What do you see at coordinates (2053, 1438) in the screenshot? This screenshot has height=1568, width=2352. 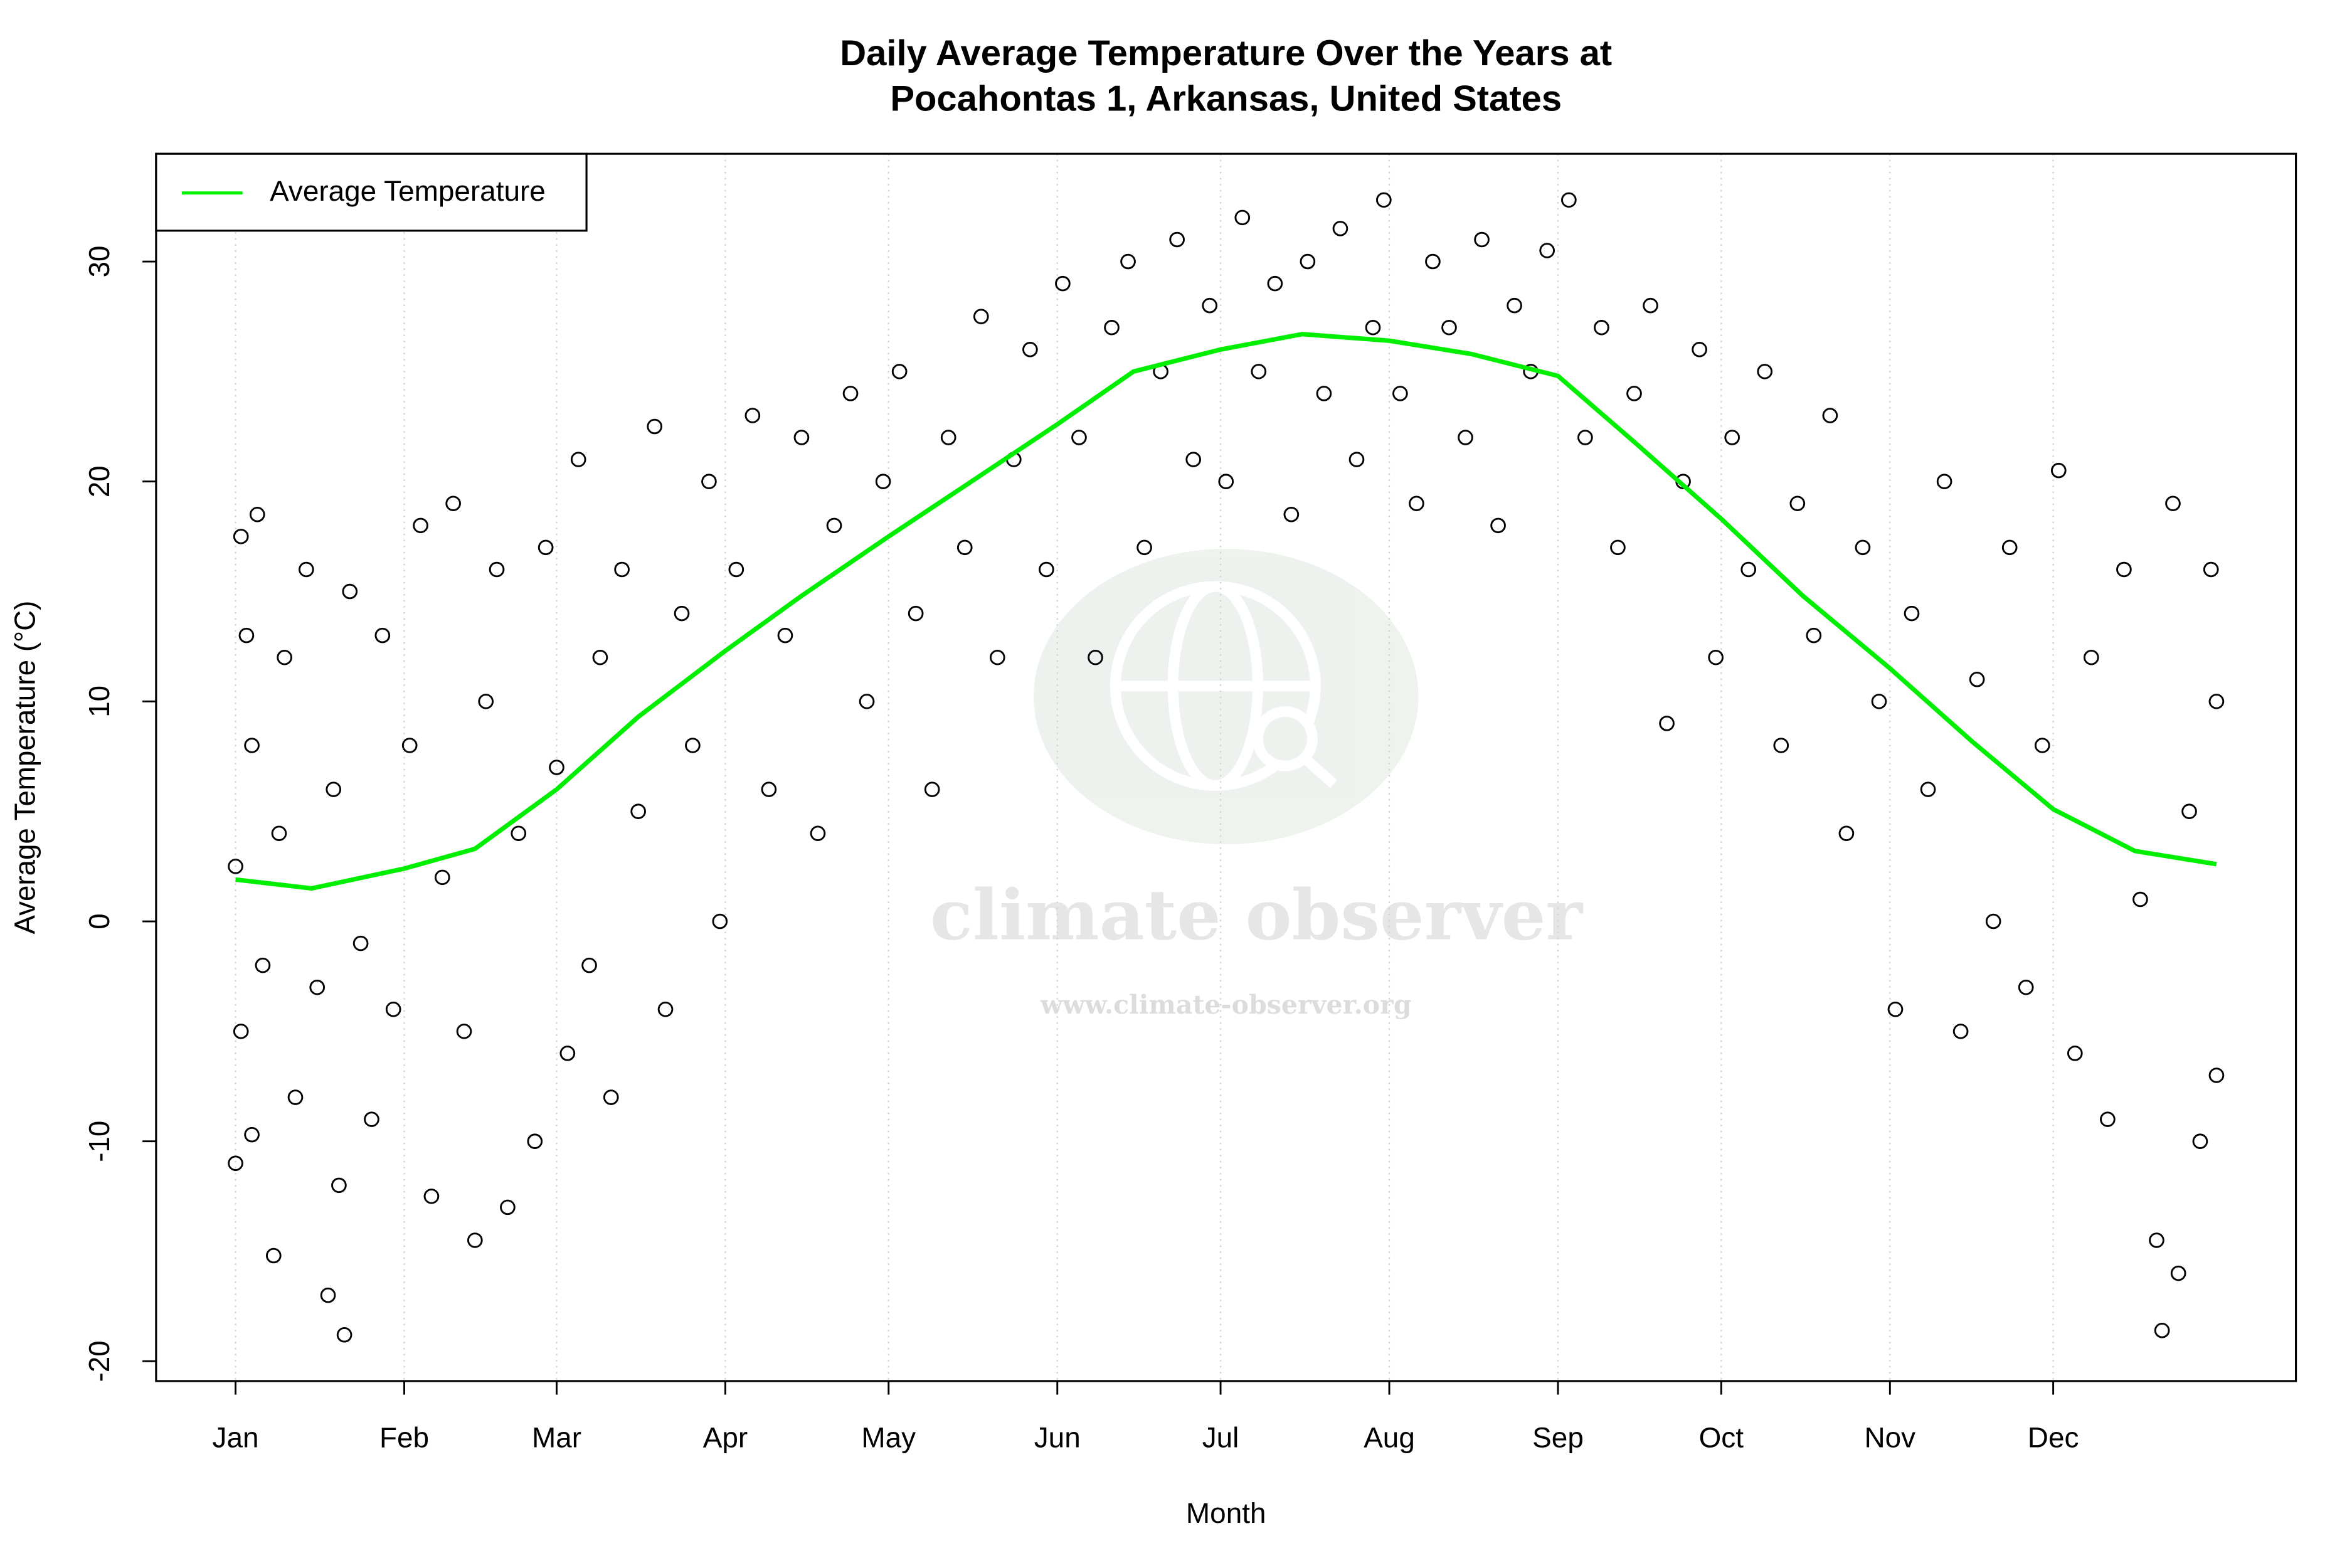 I see `x-tick-label: Dec` at bounding box center [2053, 1438].